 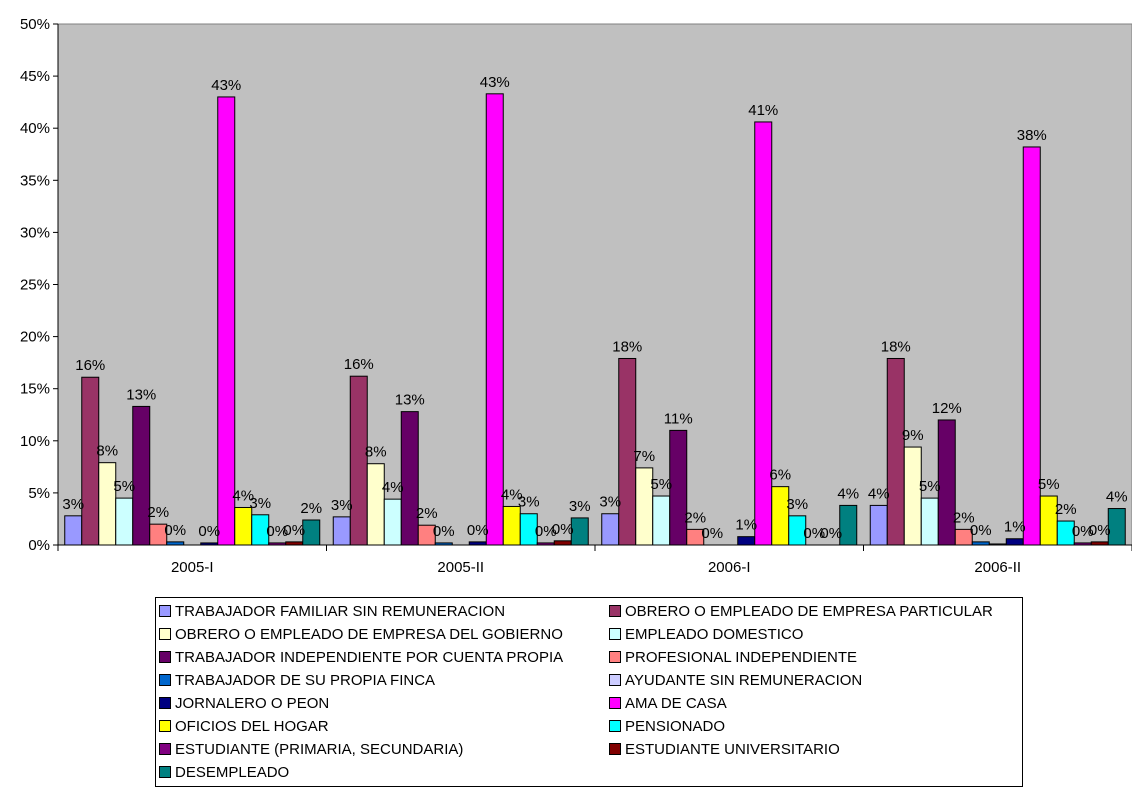 I want to click on legend-item: ESTUDIANTE (PRIMARIA, SECUNDARIA), so click(x=311, y=749).